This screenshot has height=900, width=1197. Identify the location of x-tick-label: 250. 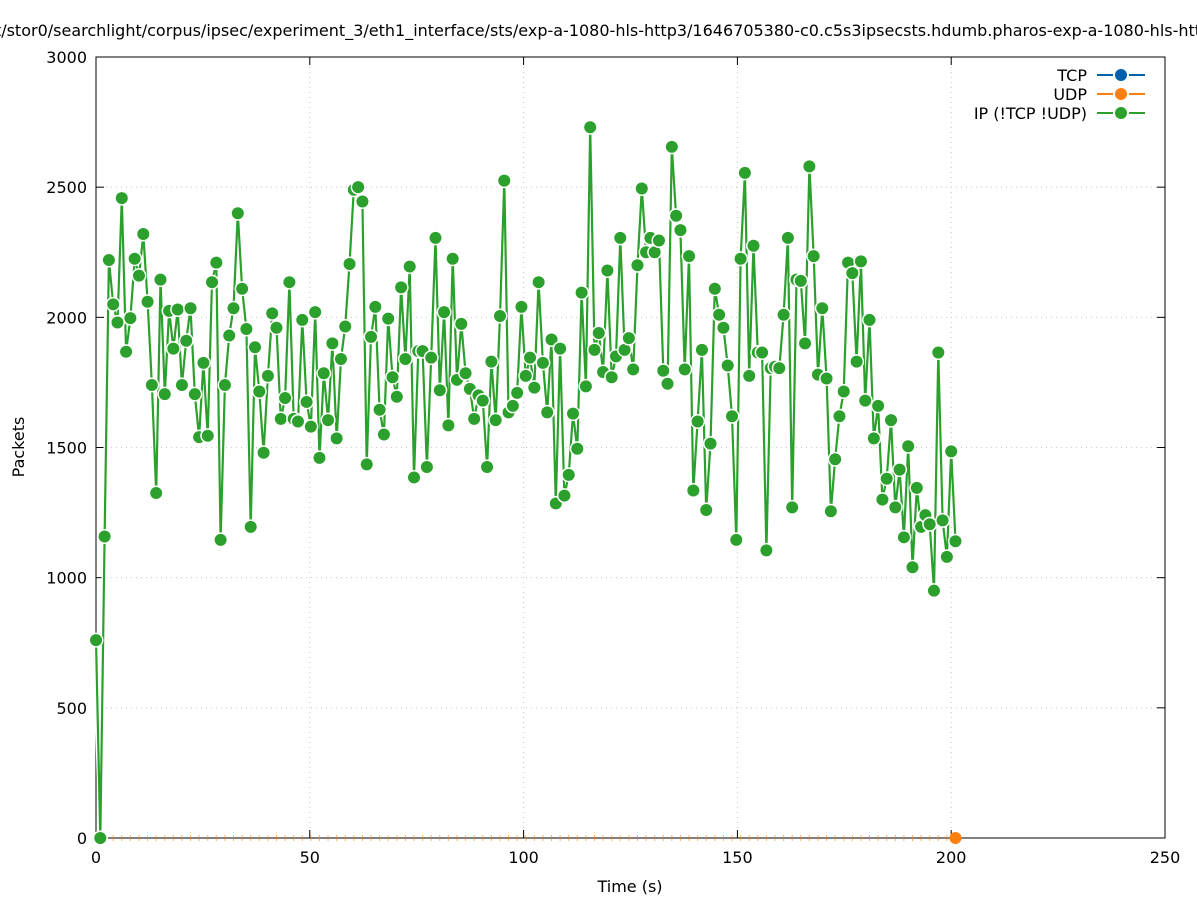
(1165, 857).